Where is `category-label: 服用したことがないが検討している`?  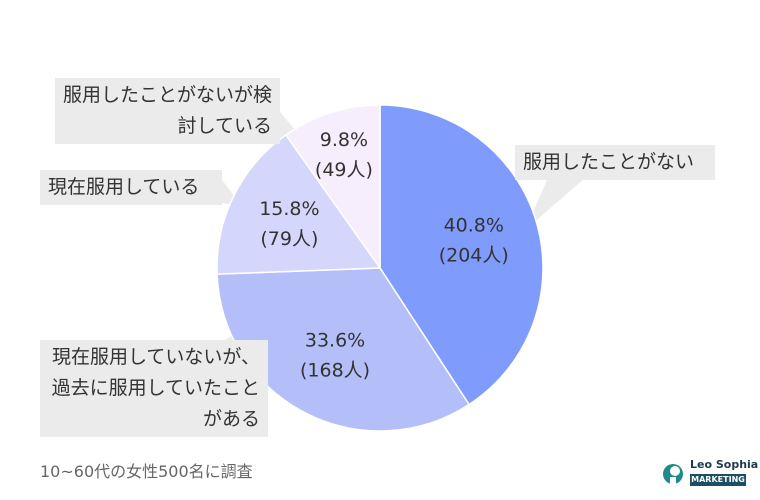 category-label: 服用したことがないが検討している is located at coordinates (167, 111).